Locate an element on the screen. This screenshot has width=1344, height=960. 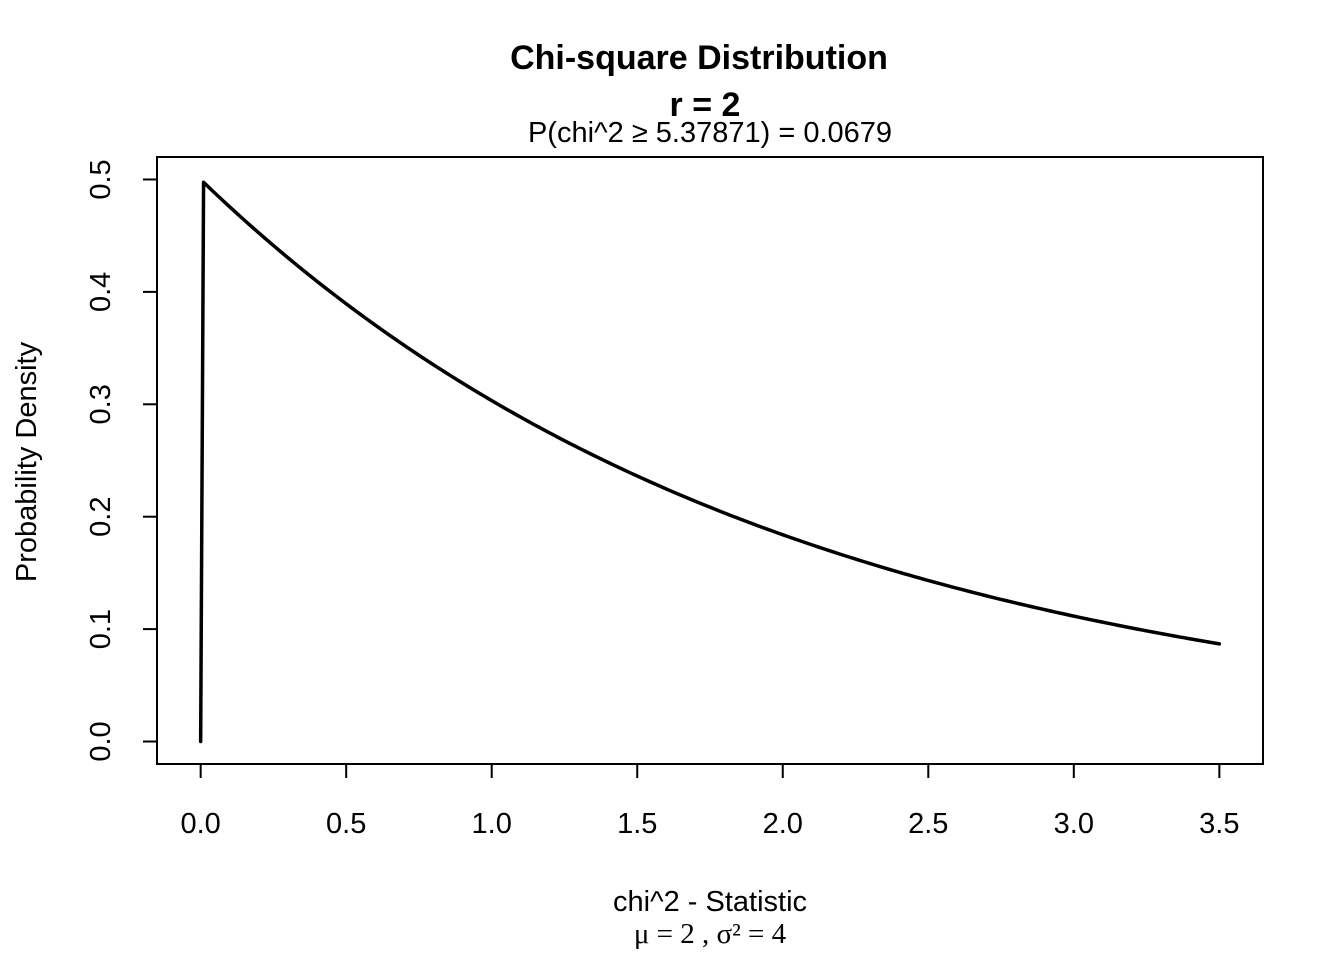
y-tick-label: 0.5 is located at coordinates (101, 179).